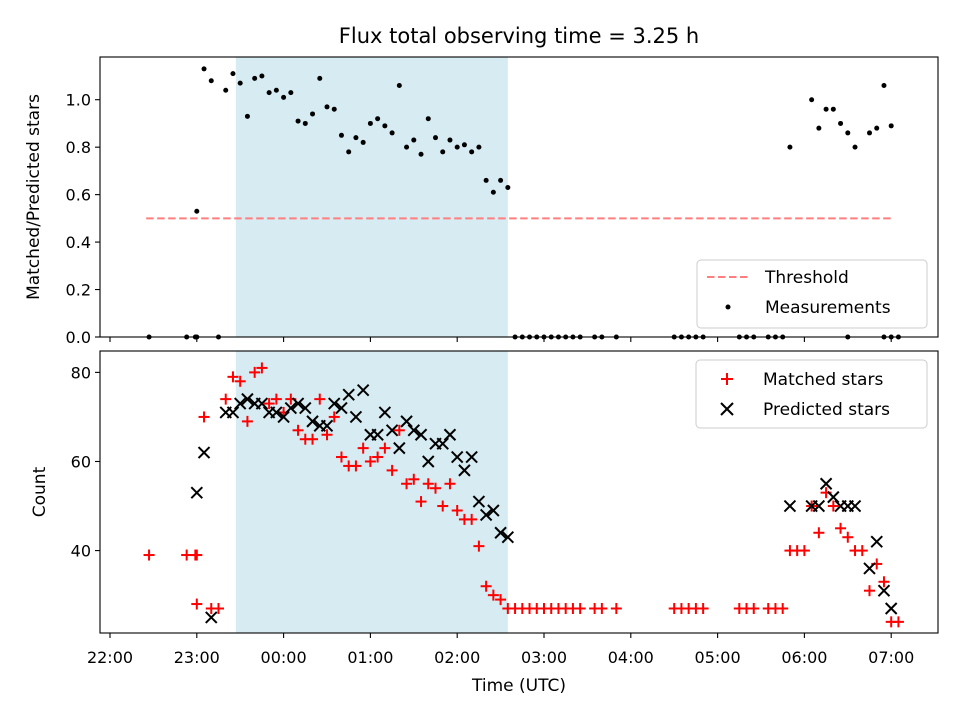 The width and height of the screenshot is (960, 720). What do you see at coordinates (806, 278) in the screenshot?
I see `threshold-legend-label: Threshold` at bounding box center [806, 278].